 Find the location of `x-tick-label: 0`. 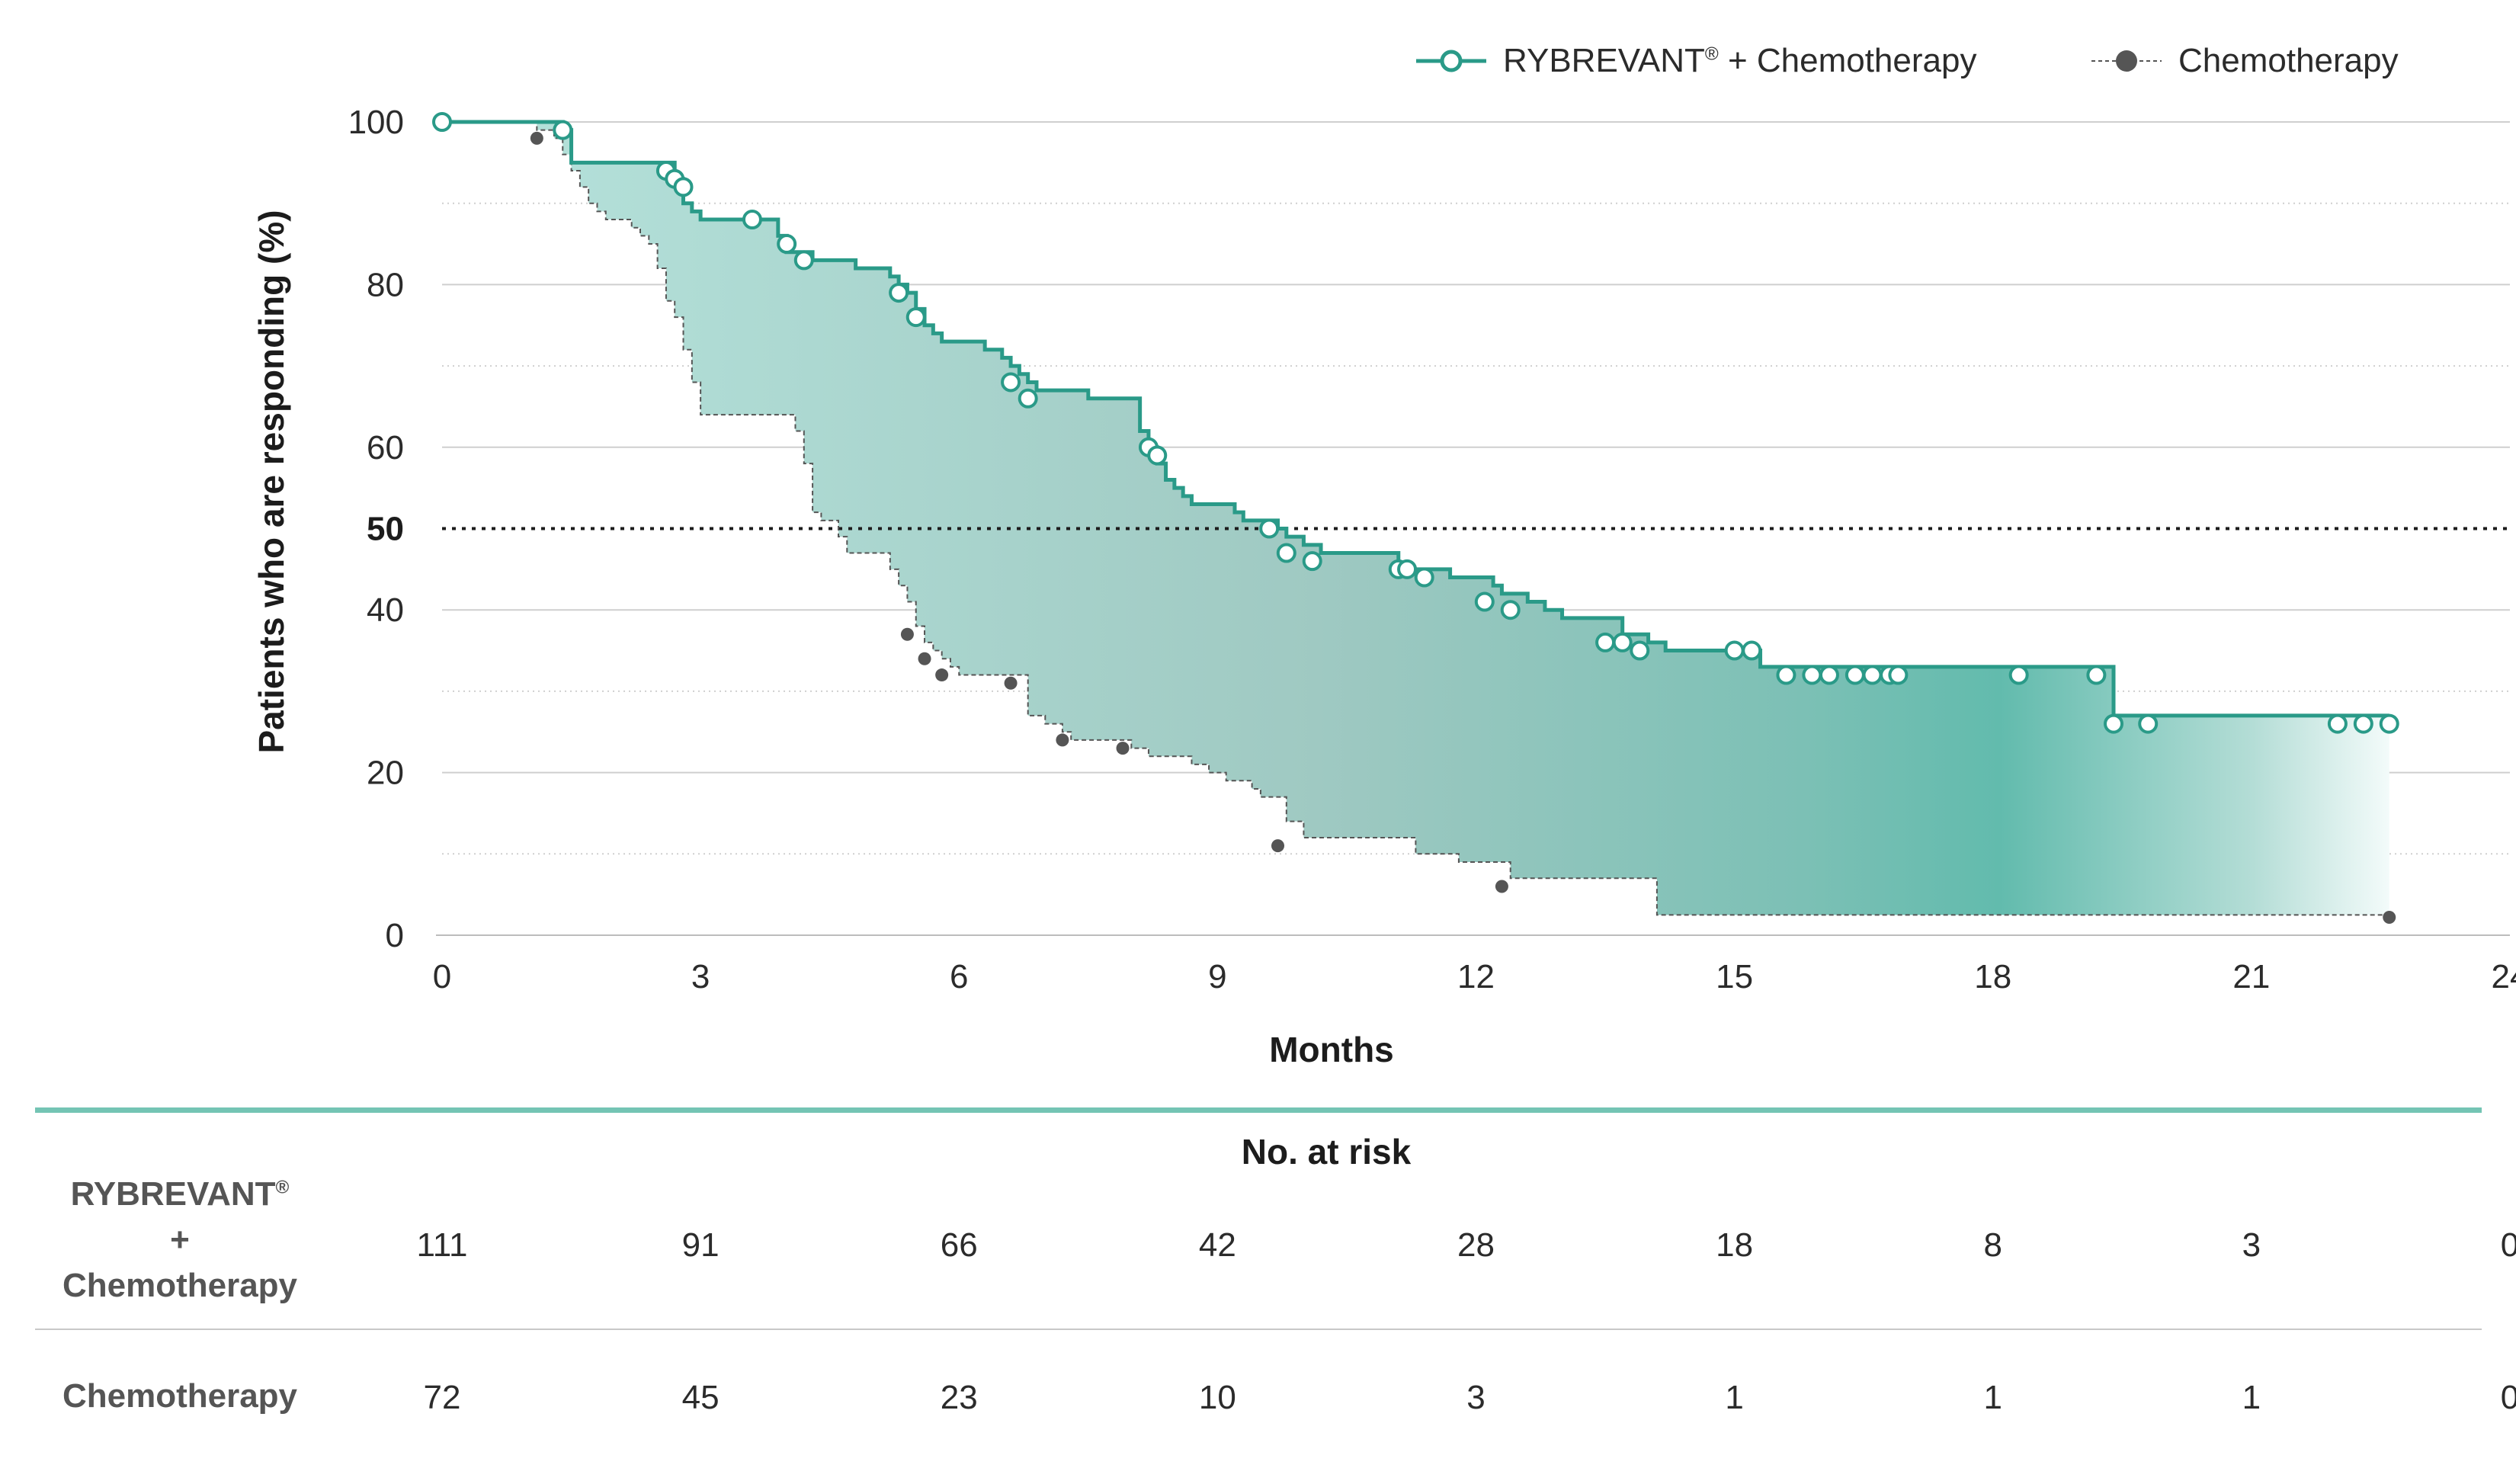

x-tick-label: 0 is located at coordinates (442, 976).